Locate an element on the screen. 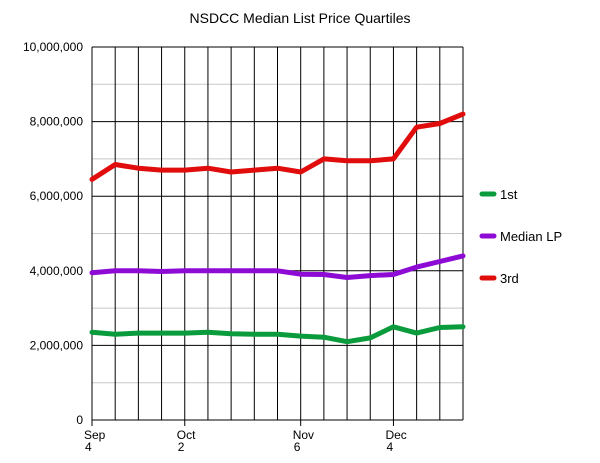 The height and width of the screenshot is (463, 600). y-tick-label: 0 is located at coordinates (79, 420).